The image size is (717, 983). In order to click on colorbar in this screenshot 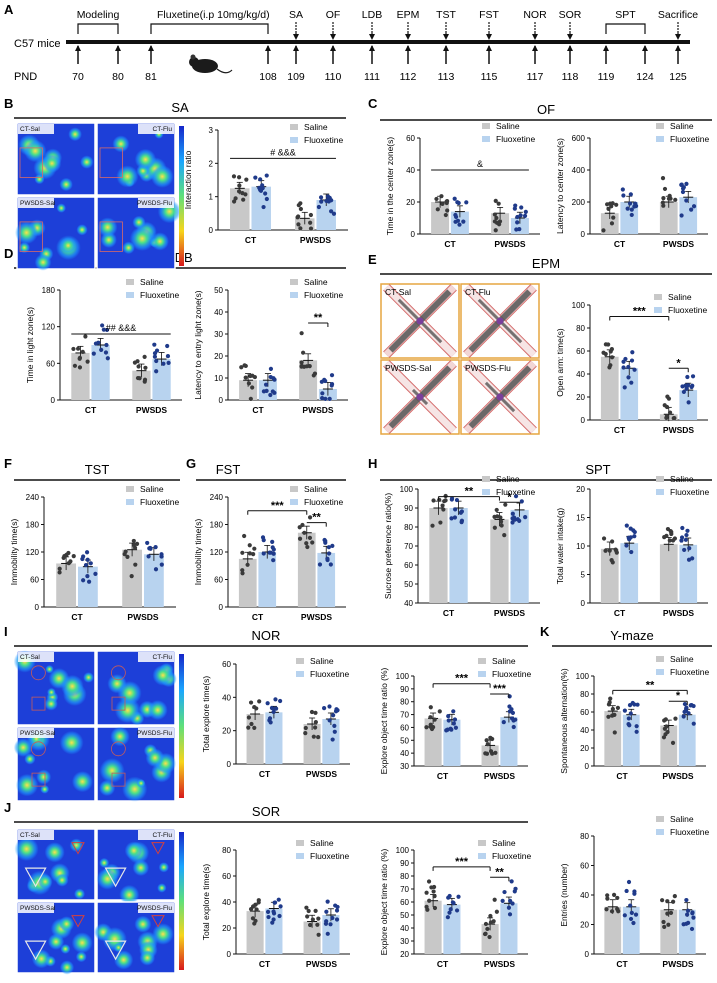, I will do `click(181, 726)`.